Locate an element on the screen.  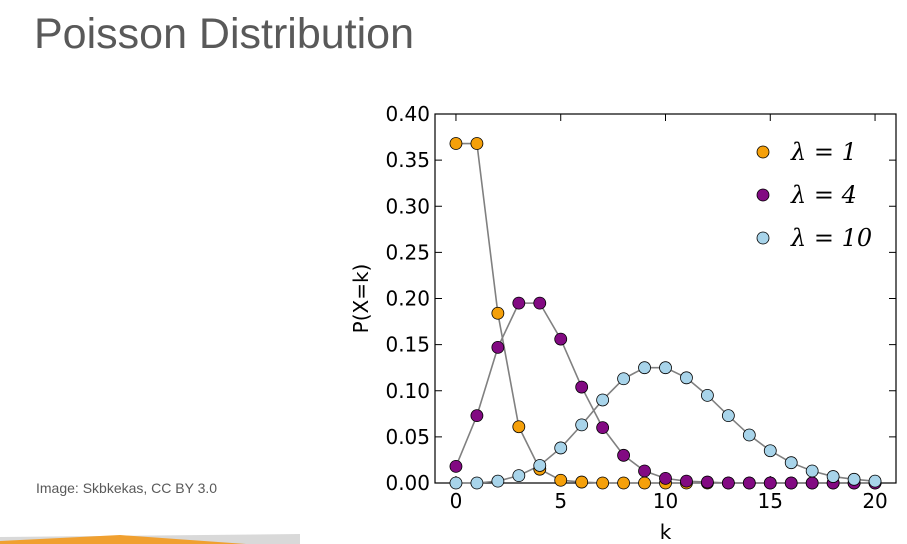
x-tick-label: 5 is located at coordinates (560, 501).